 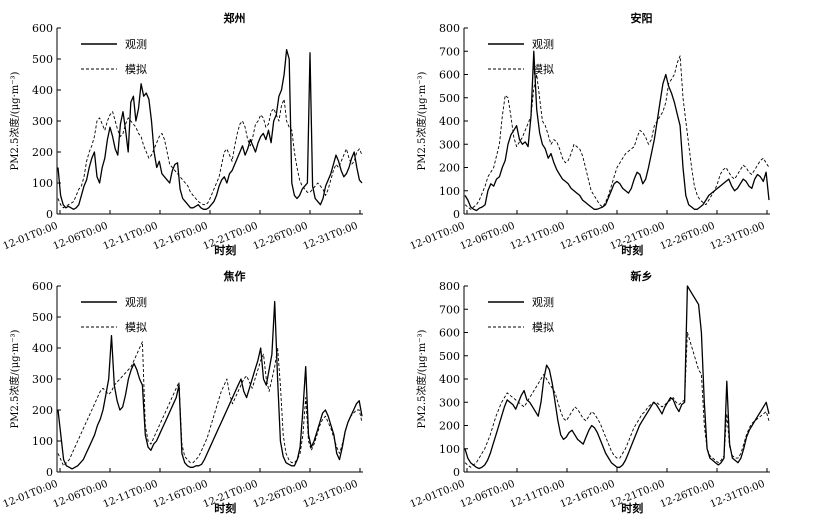 What do you see at coordinates (234, 18) in the screenshot?
I see `chart-title: 郑州` at bounding box center [234, 18].